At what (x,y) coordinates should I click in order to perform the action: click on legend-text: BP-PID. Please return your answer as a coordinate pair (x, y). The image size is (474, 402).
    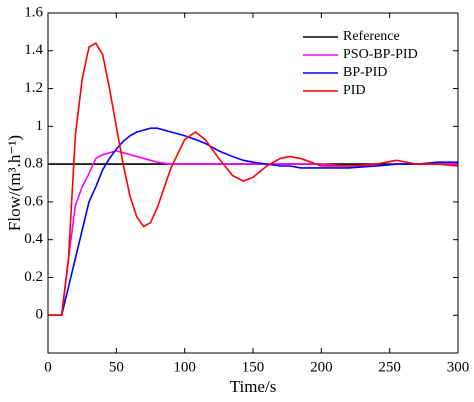
    Looking at the image, I should click on (365, 72).